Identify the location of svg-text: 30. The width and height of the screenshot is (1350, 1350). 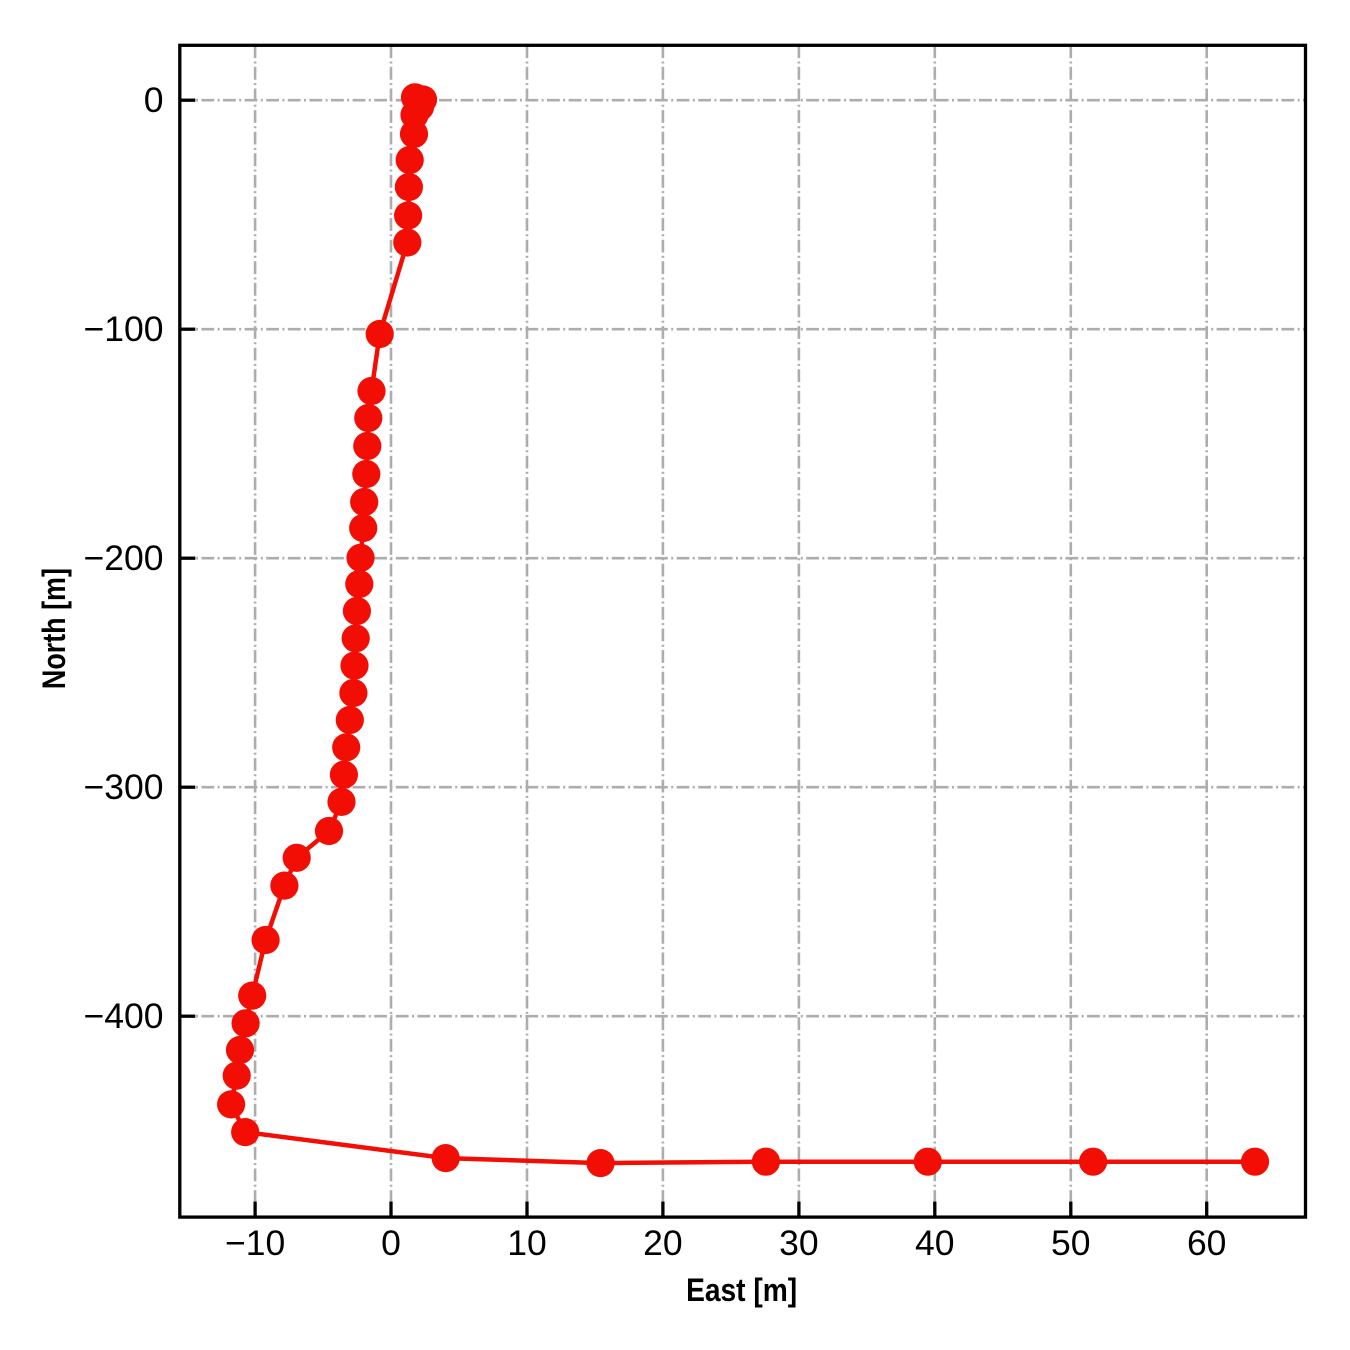
(799, 1243).